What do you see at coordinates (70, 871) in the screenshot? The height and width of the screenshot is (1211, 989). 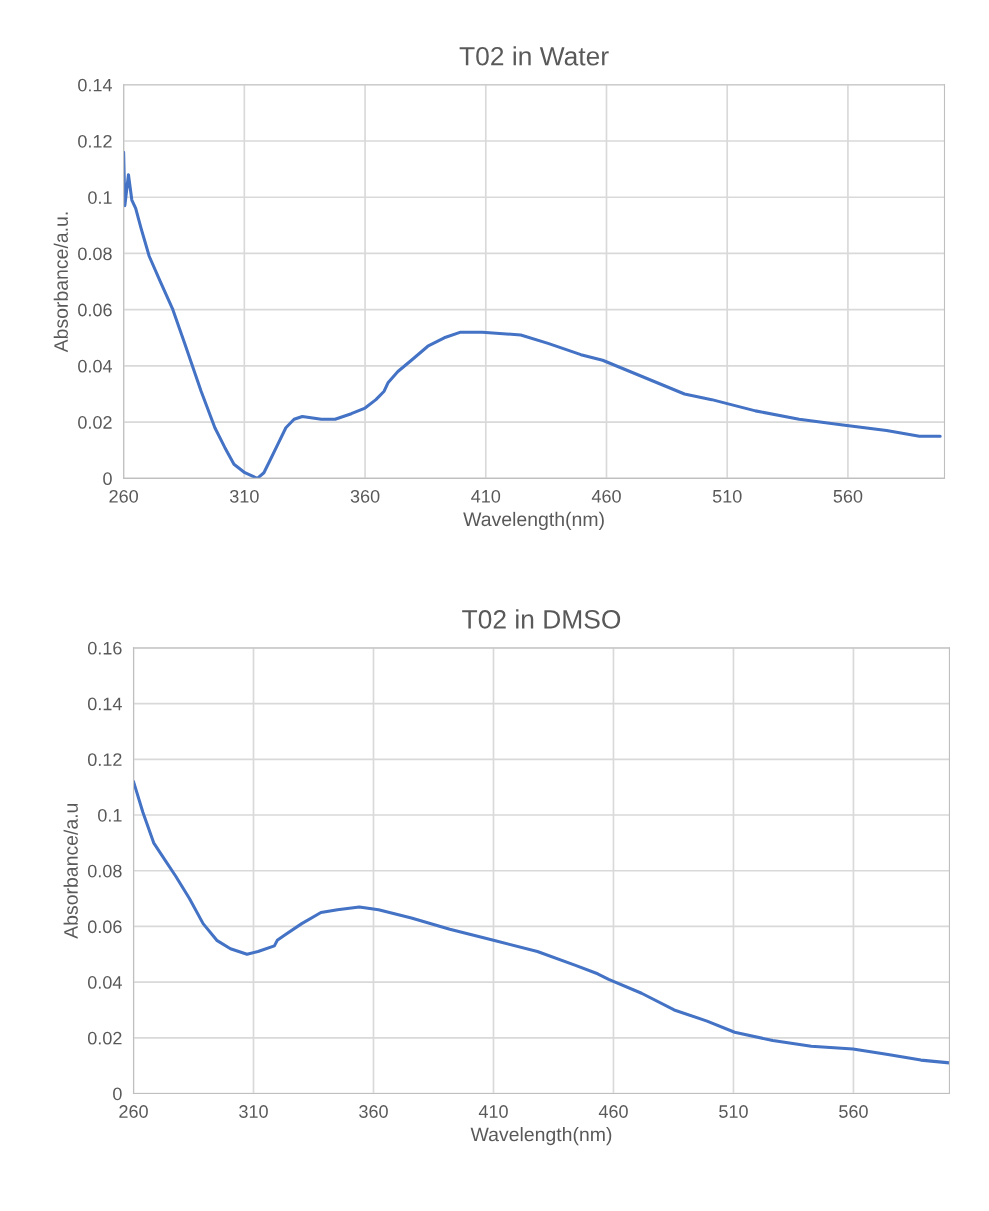 I see `y-axis-title: Absorbance/a.u` at bounding box center [70, 871].